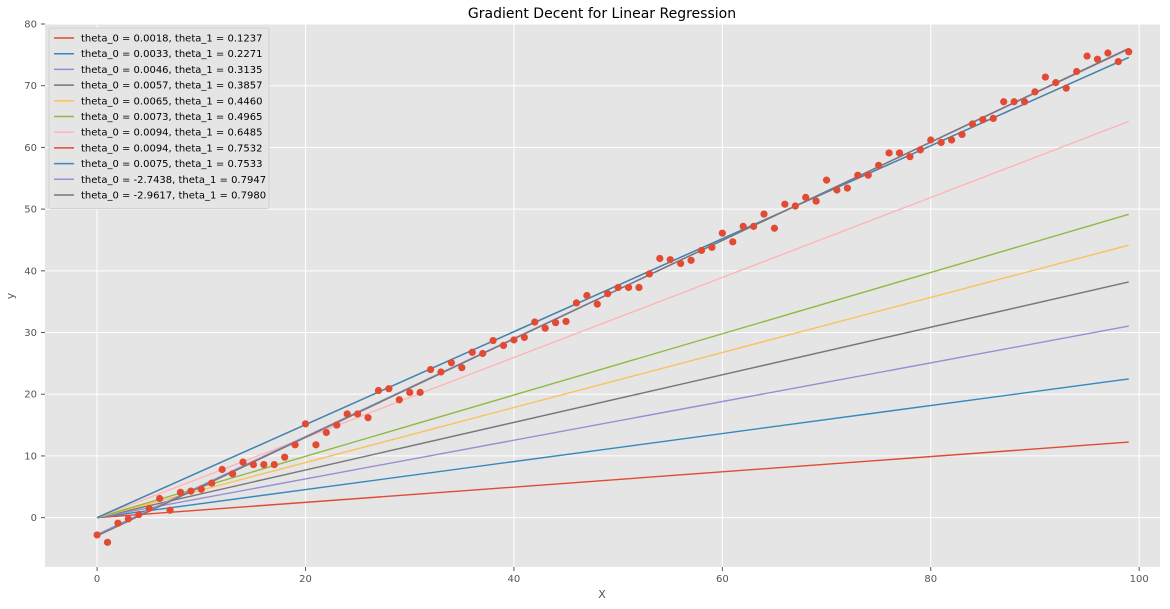  I want to click on legend-label: theta_0 = 0.0057, theta_1 = 0.3857, so click(171, 86).